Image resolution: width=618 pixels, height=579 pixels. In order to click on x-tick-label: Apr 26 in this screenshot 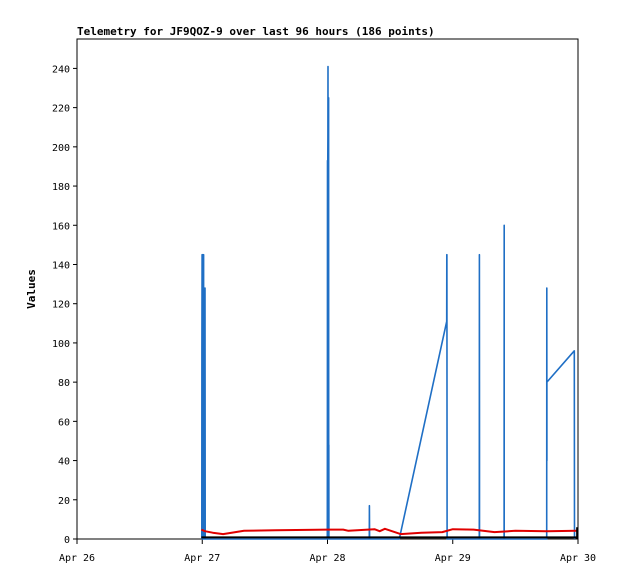, I will do `click(77, 558)`.